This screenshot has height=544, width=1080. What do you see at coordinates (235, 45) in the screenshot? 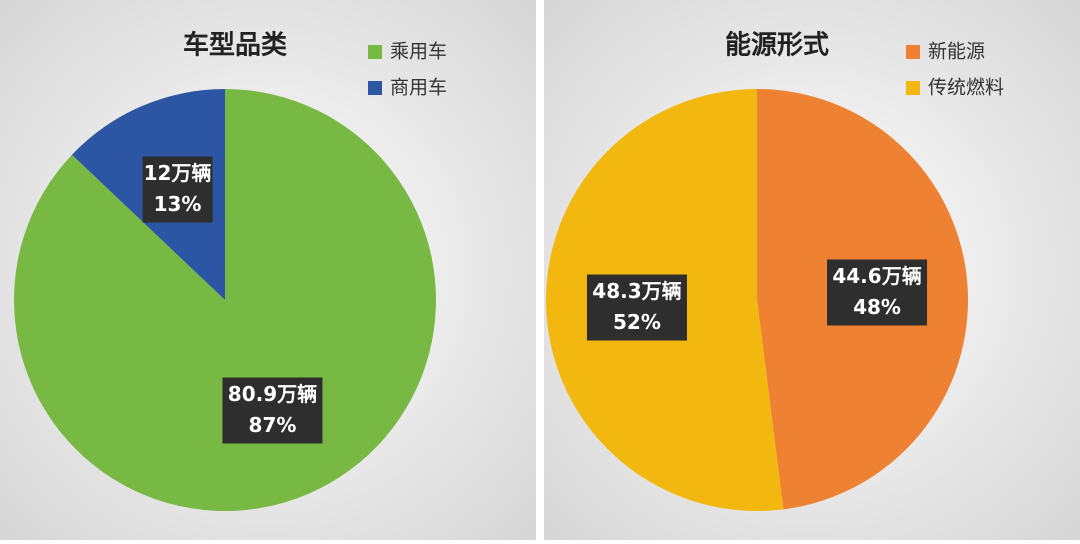
I see `chart-title: 车型品类` at bounding box center [235, 45].